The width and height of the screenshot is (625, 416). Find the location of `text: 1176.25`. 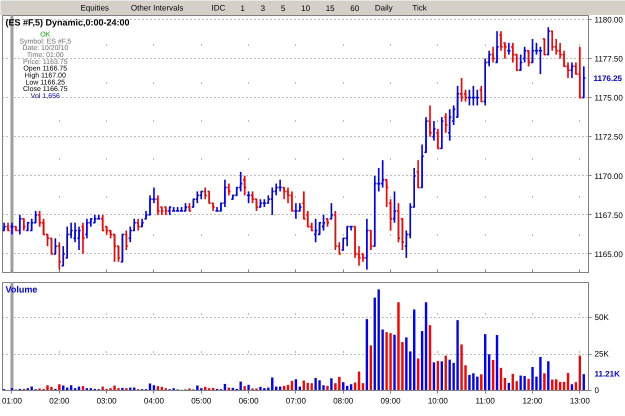

text: 1176.25 is located at coordinates (608, 79).